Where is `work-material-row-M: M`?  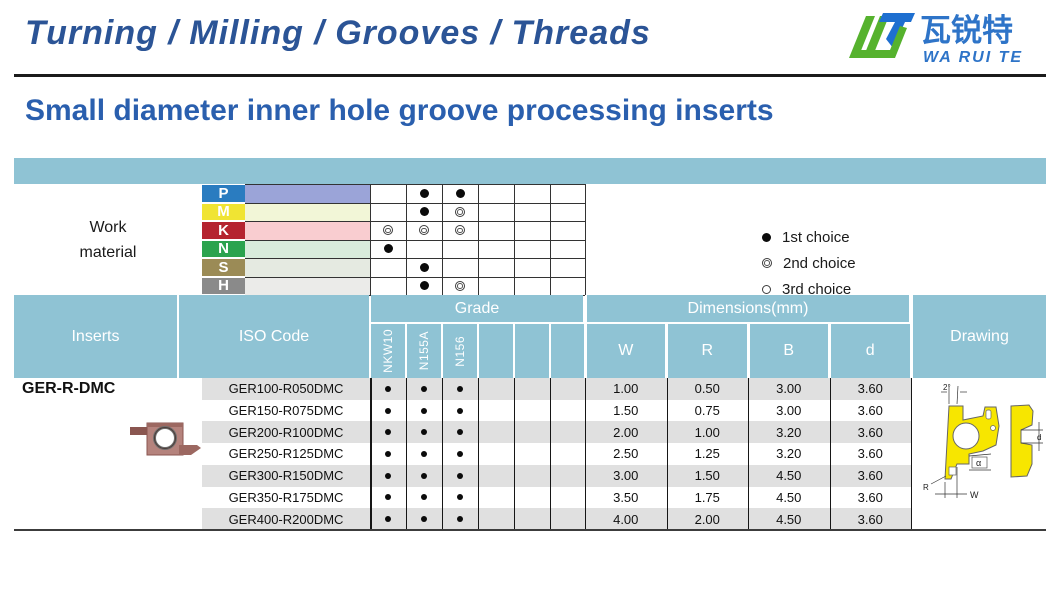
work-material-row-M: M is located at coordinates (393, 211).